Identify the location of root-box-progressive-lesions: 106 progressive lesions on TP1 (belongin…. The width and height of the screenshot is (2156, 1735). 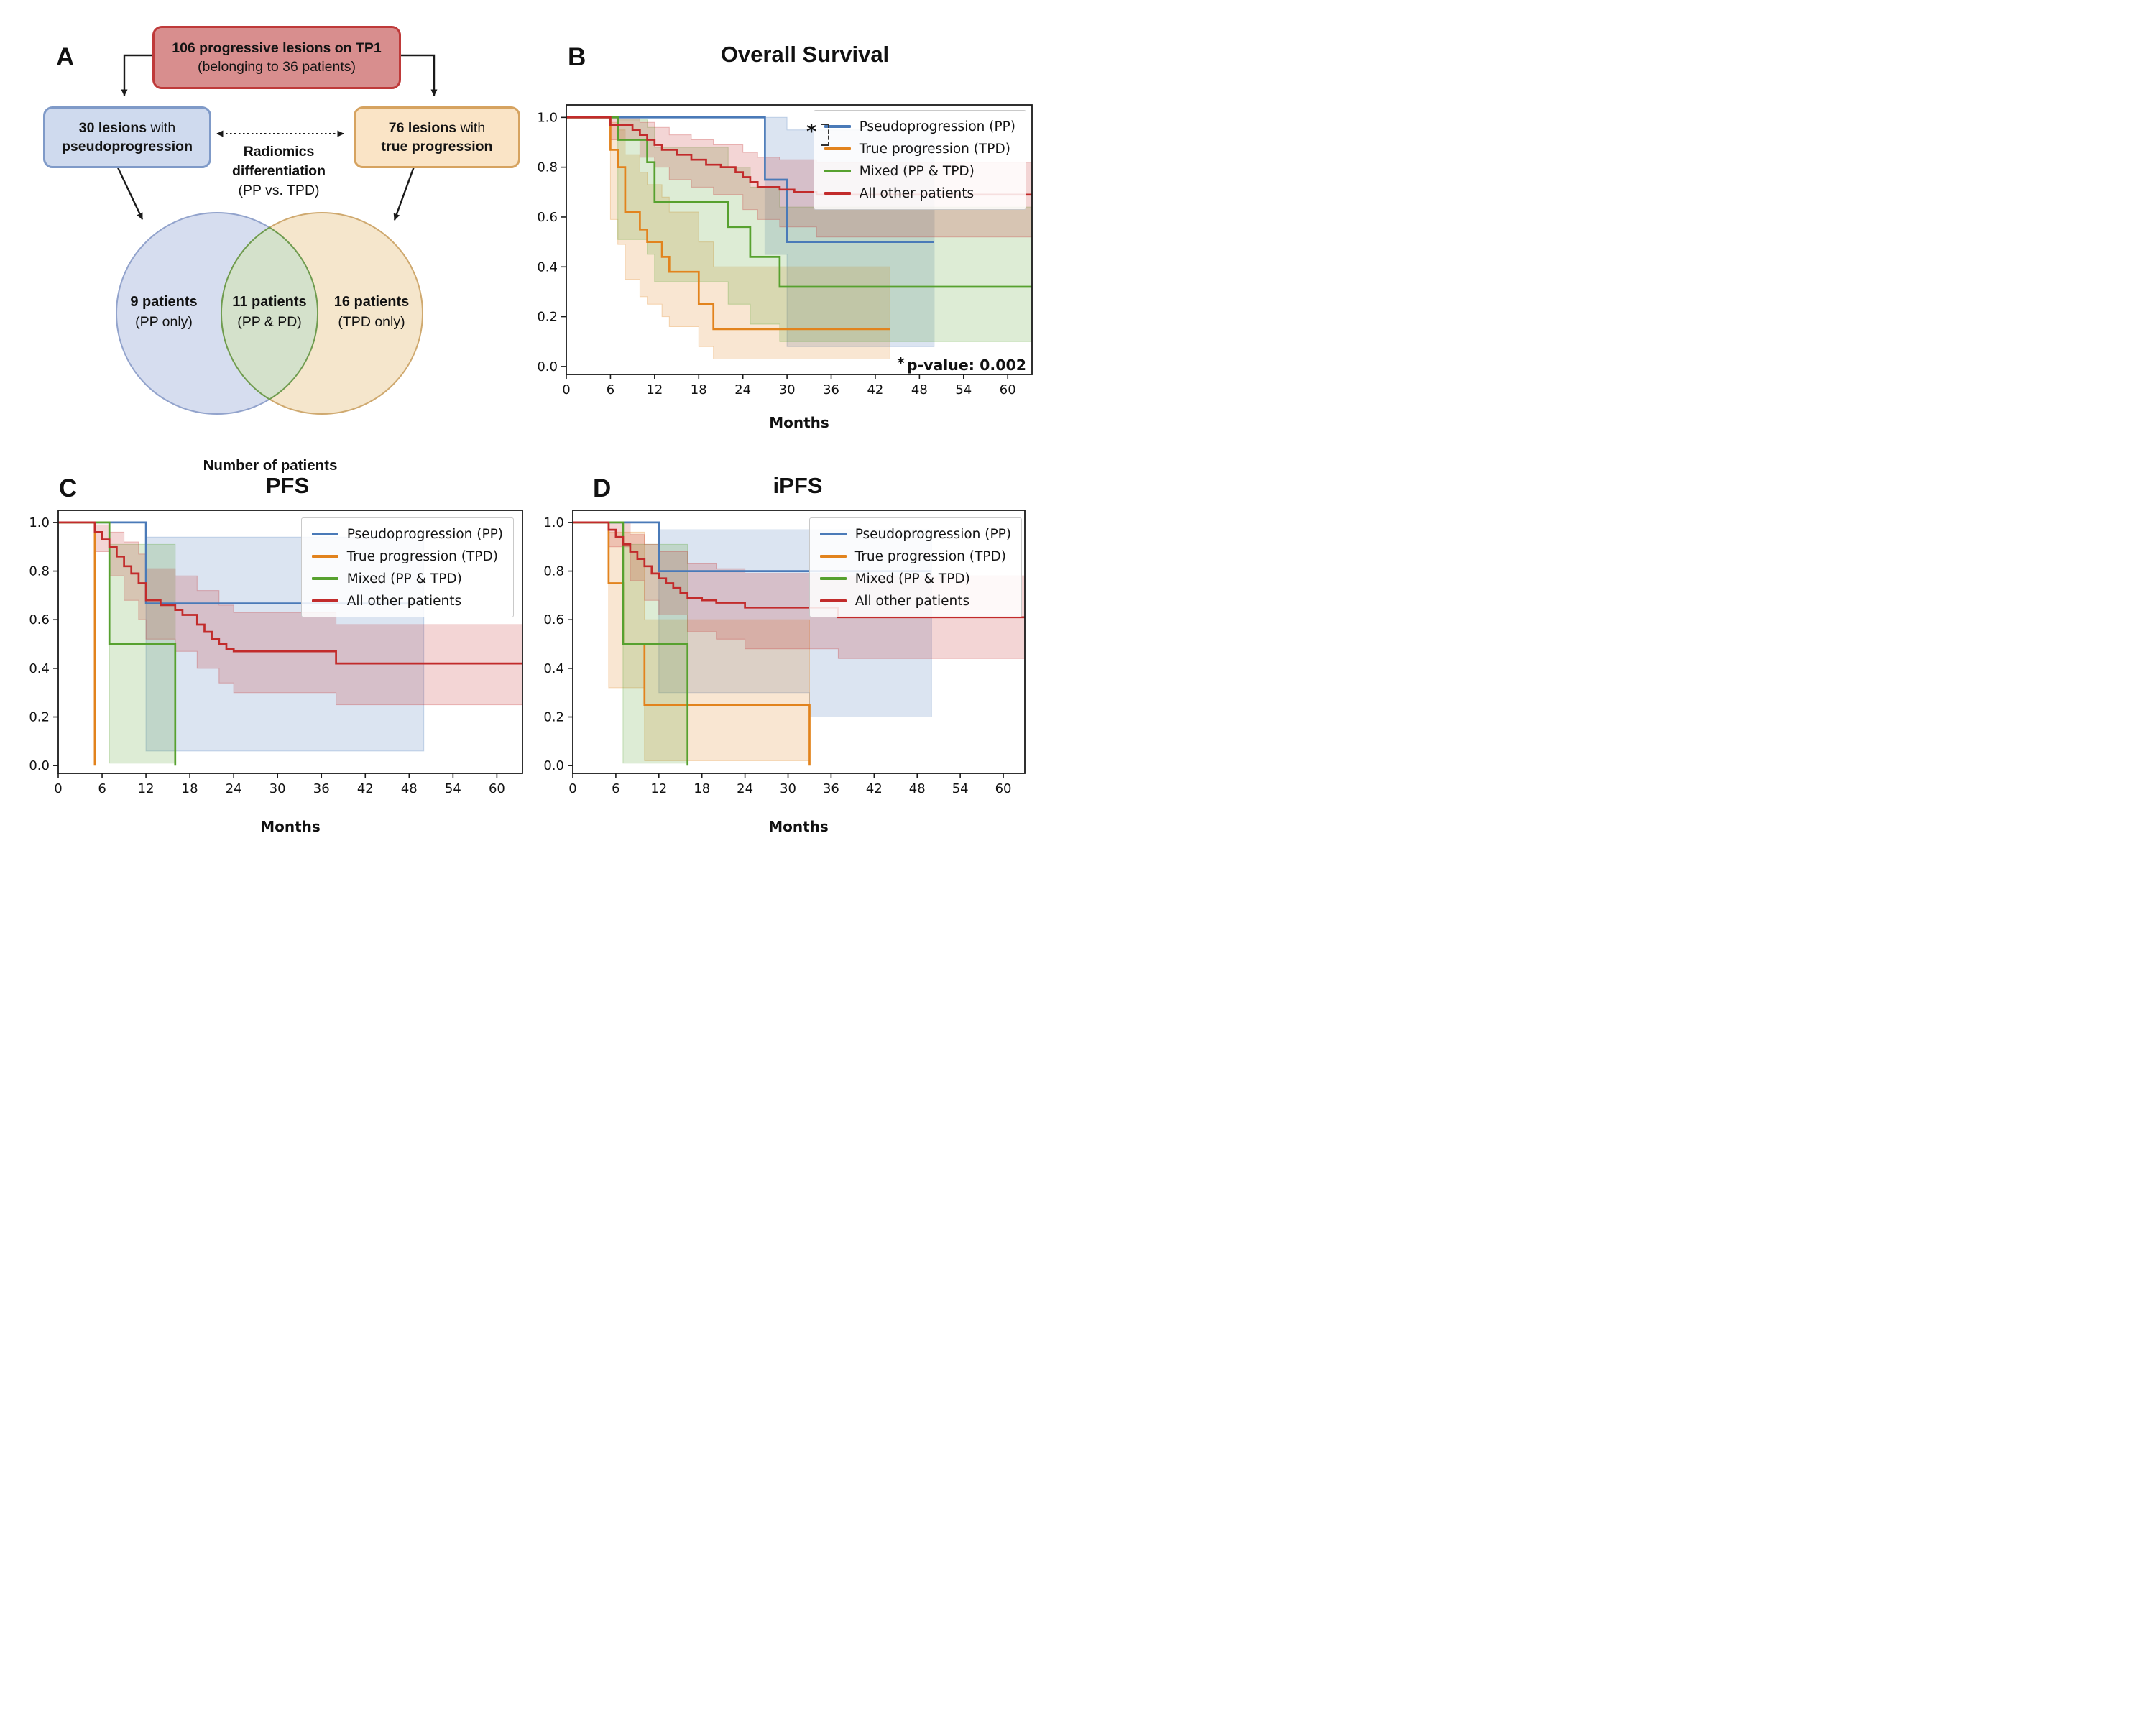
(276, 57).